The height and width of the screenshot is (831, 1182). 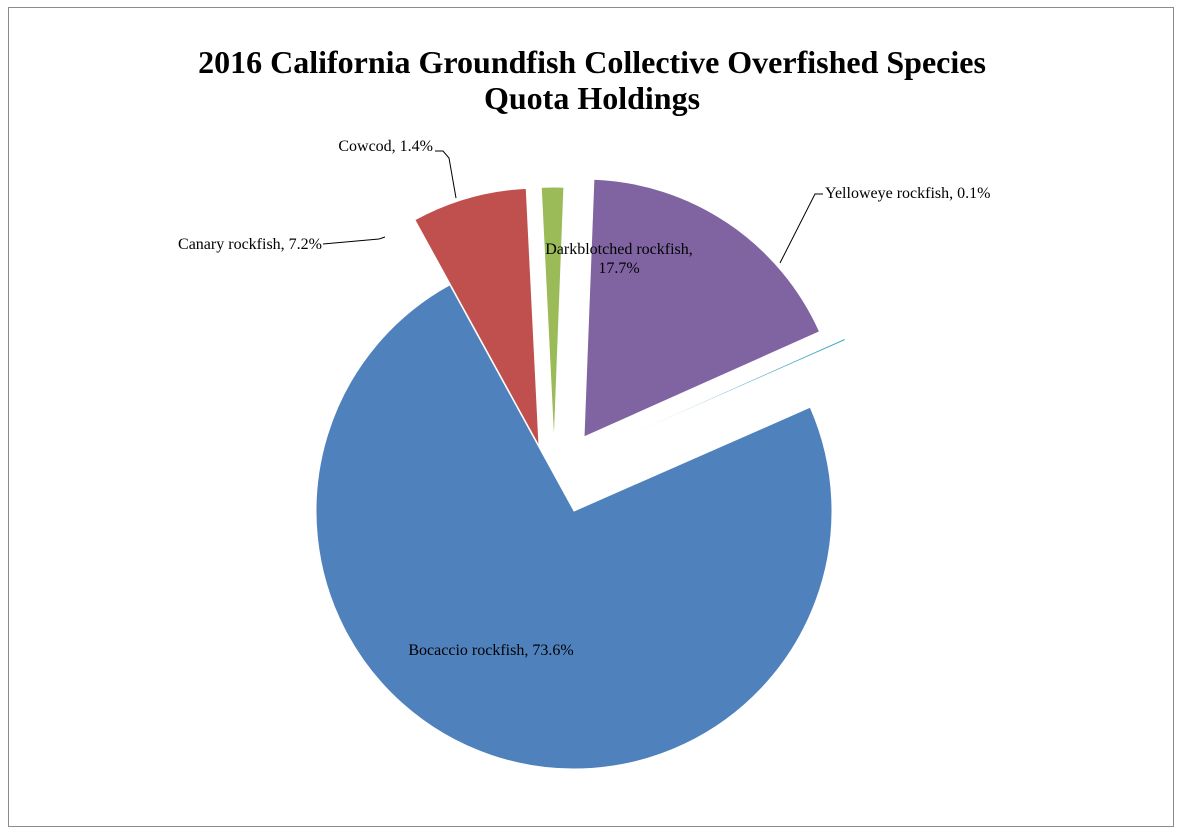 I want to click on slice-cowcod, so click(x=552, y=316).